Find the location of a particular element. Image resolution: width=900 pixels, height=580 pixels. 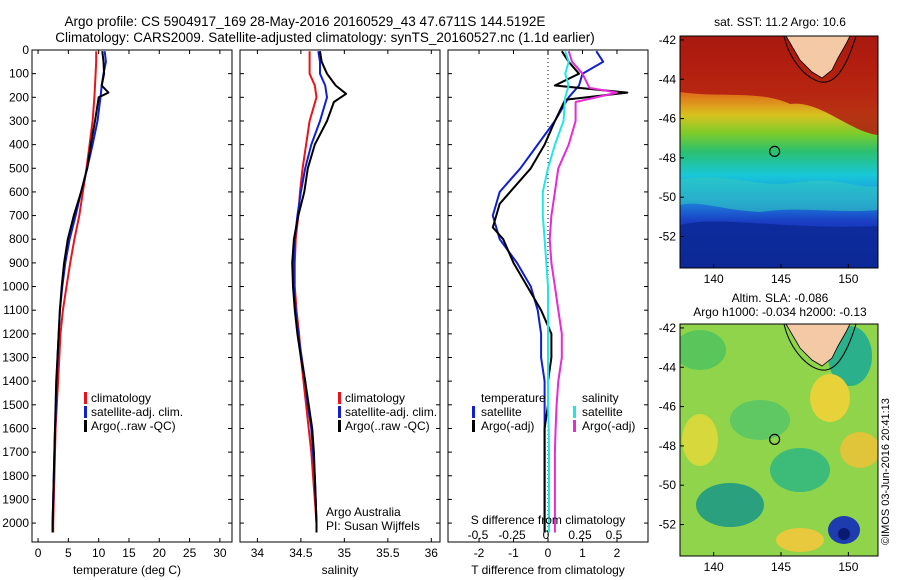

sla-map-subtitle: Argo h1000: -0.034 h2000: -0.13 is located at coordinates (780, 312).